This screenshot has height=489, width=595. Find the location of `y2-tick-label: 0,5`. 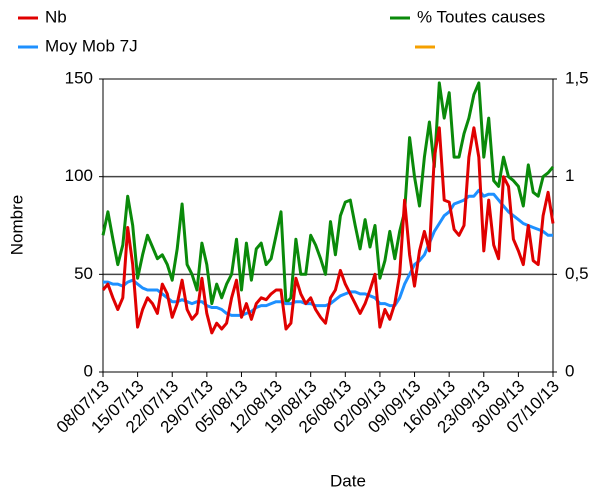

y2-tick-label: 0,5 is located at coordinates (577, 273).